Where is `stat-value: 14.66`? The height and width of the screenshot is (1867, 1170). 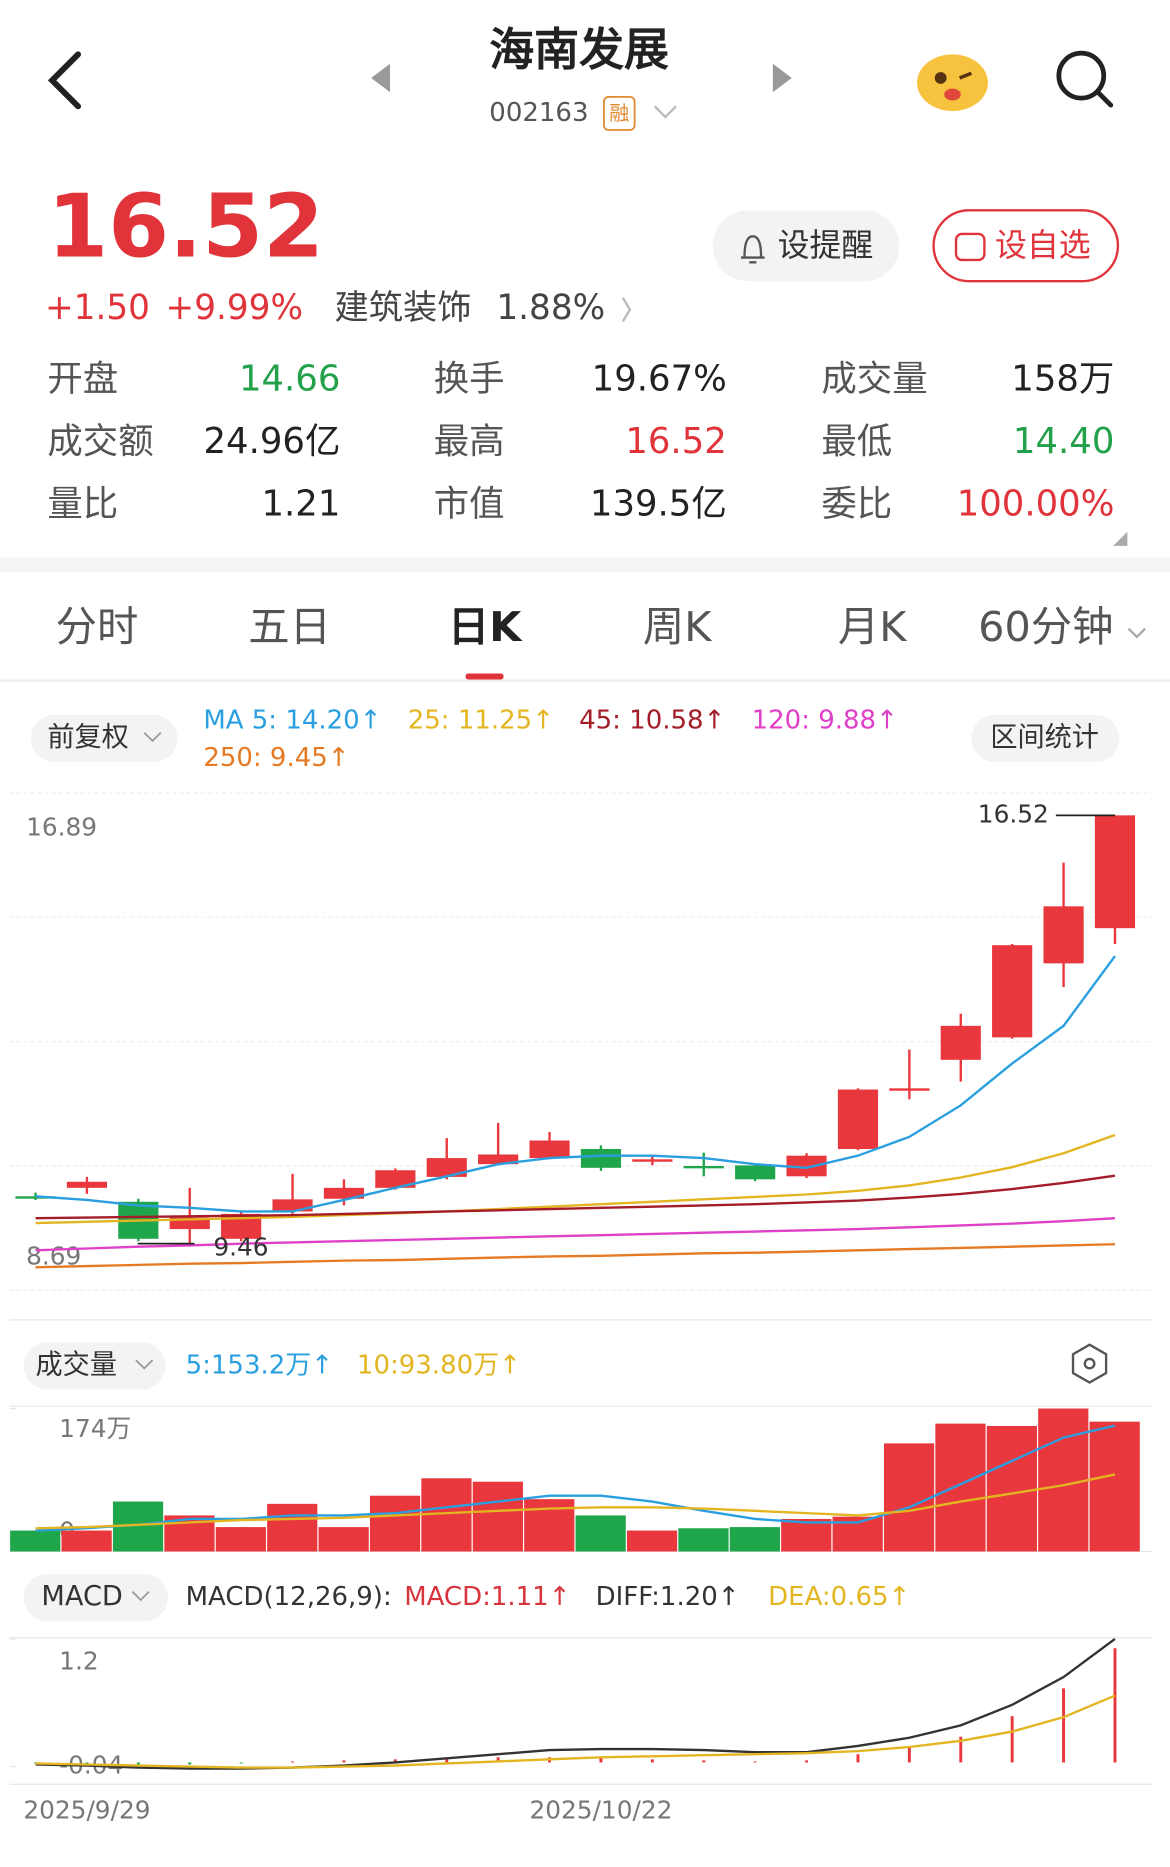
stat-value: 14.66 is located at coordinates (289, 378).